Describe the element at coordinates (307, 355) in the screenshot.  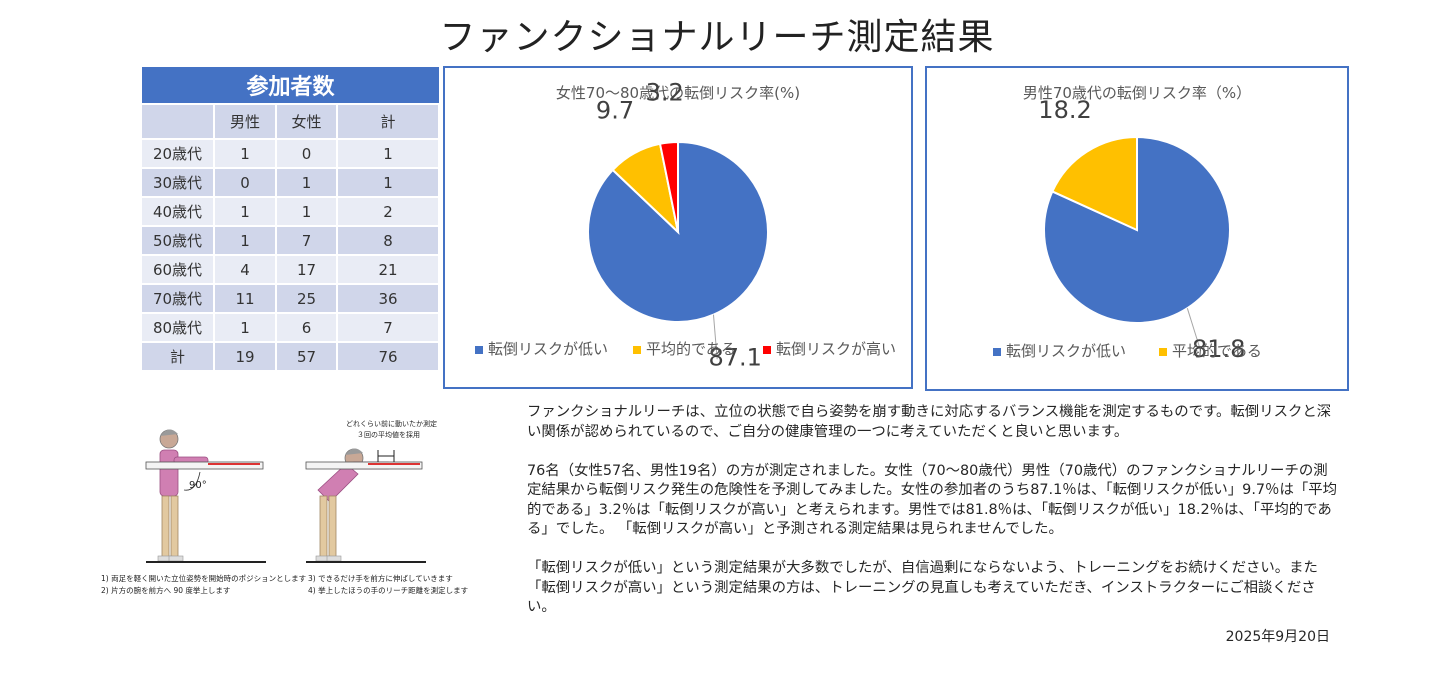
I see `value-cell: 57` at that location.